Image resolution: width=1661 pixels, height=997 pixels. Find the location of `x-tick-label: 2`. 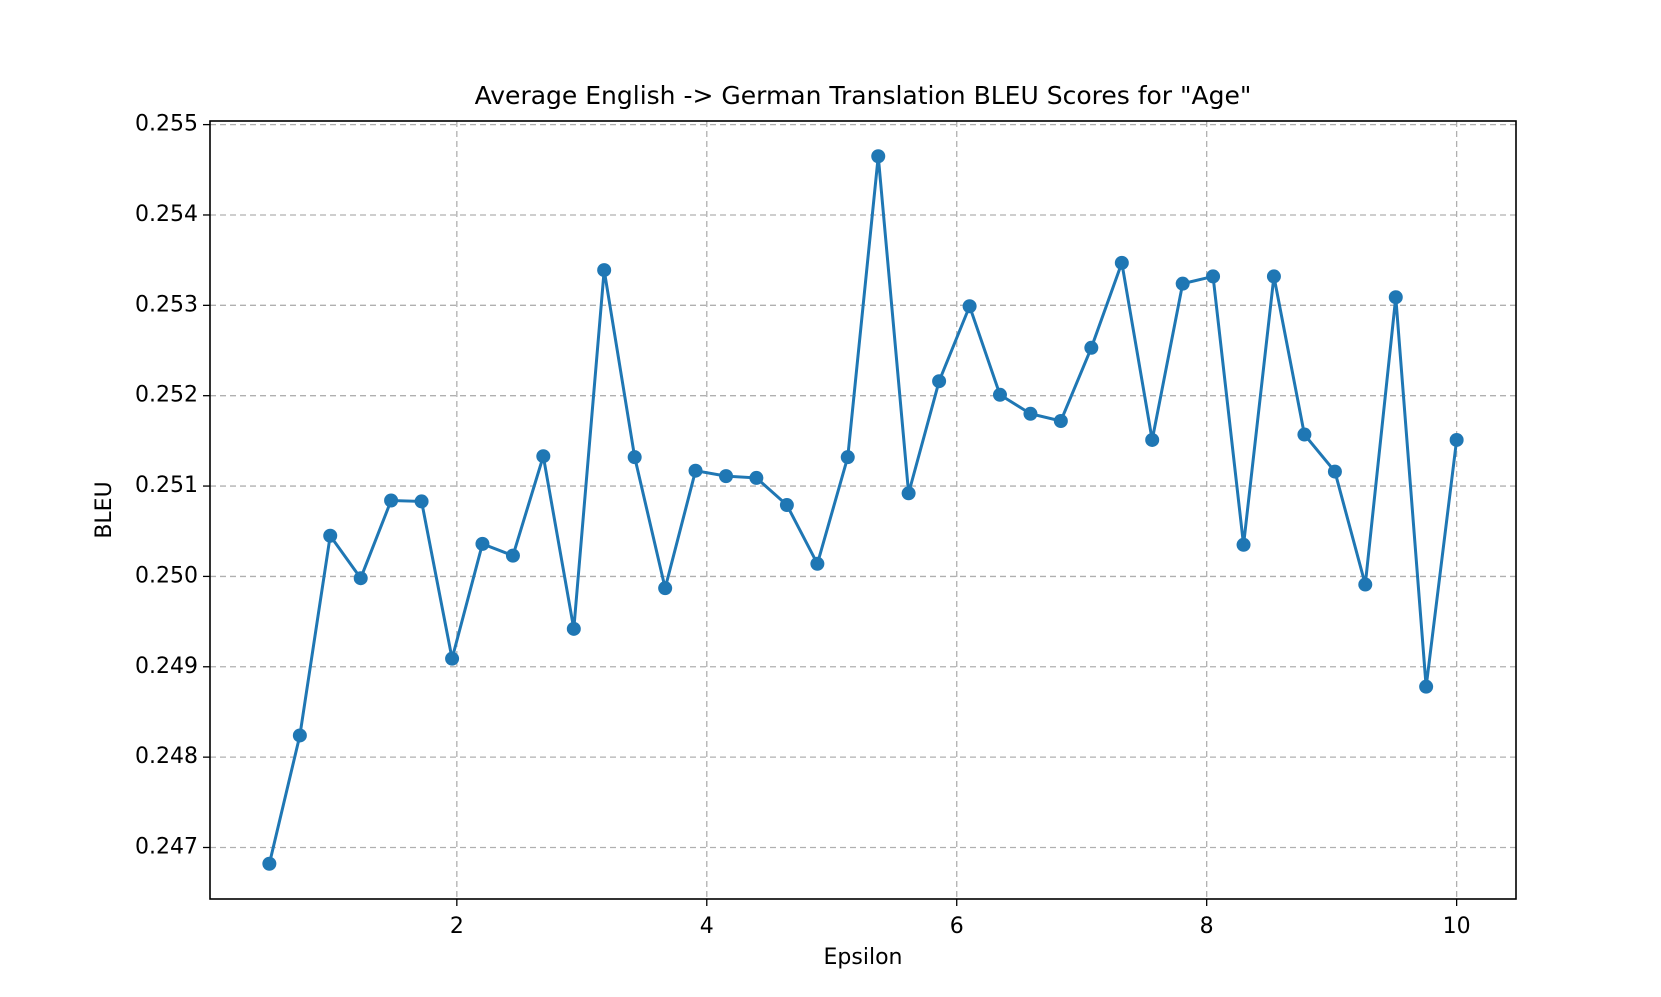

x-tick-label: 2 is located at coordinates (457, 926).